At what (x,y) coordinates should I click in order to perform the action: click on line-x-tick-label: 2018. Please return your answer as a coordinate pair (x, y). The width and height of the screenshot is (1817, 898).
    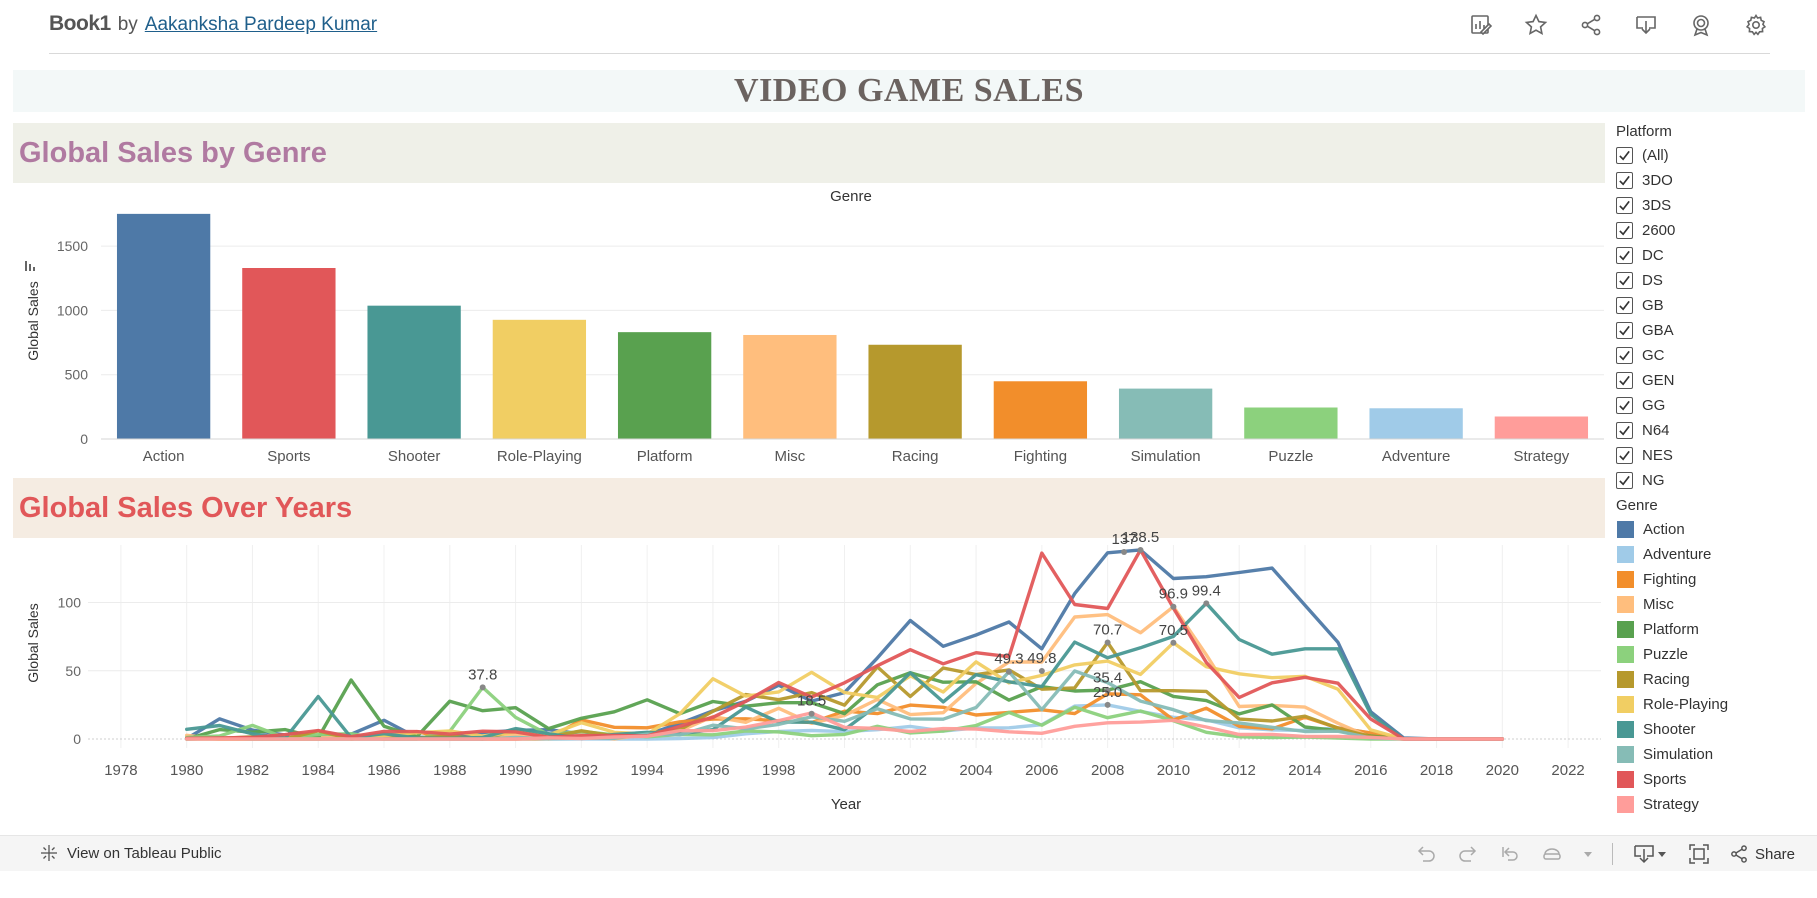
    Looking at the image, I should click on (1436, 770).